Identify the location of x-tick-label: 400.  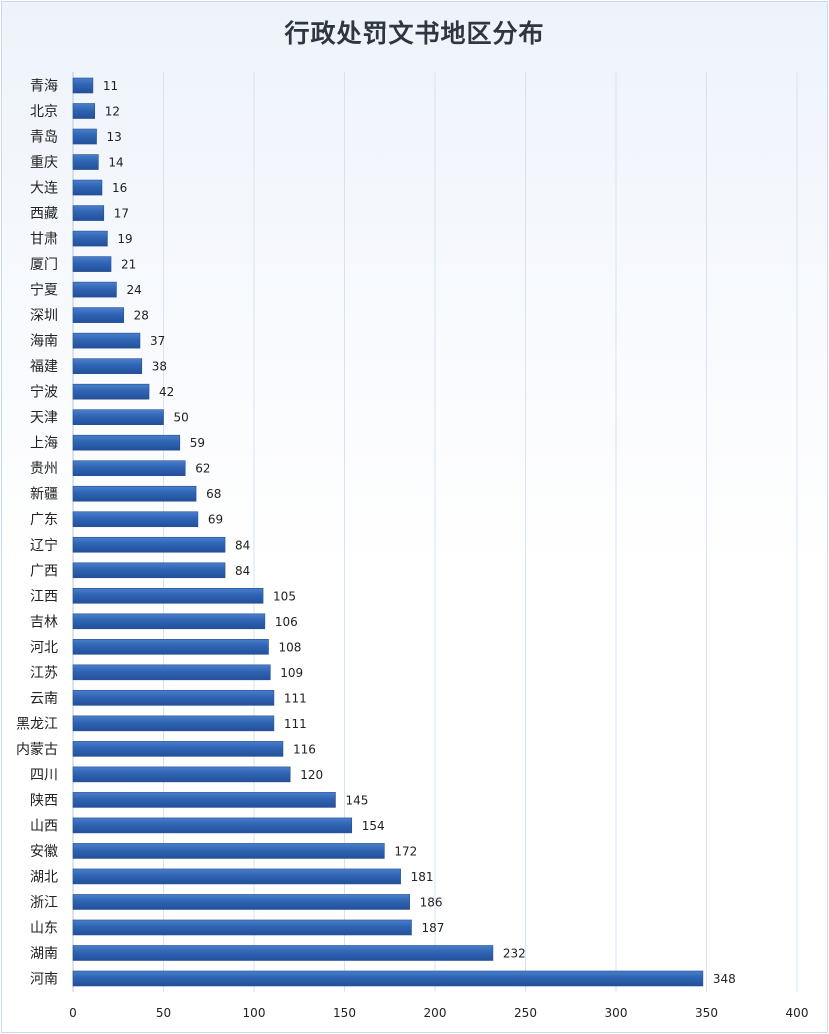
(797, 1013).